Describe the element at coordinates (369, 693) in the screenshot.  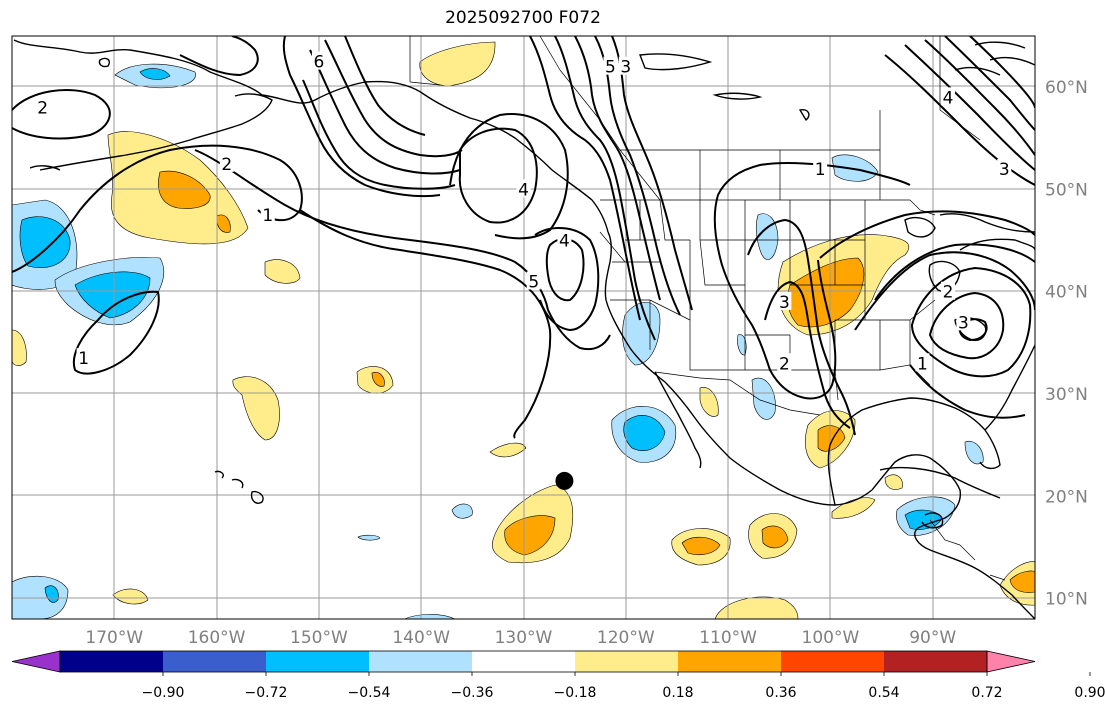
I see `colorbar-label: −0.54` at that location.